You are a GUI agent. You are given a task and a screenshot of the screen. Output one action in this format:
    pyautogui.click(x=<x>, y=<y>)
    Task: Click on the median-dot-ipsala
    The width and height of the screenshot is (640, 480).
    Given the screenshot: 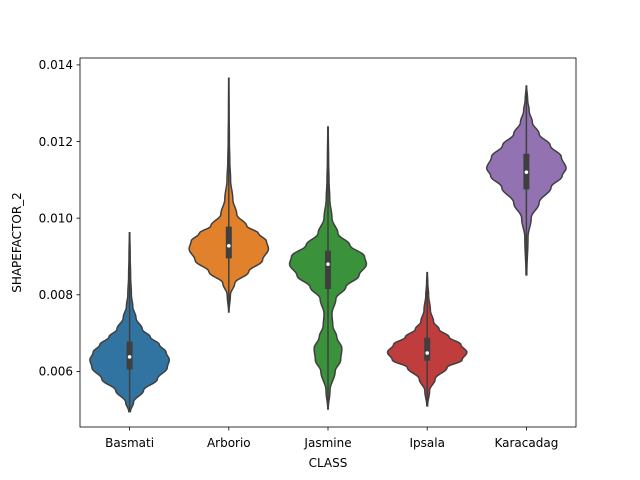 What is the action you would take?
    pyautogui.click(x=427, y=353)
    